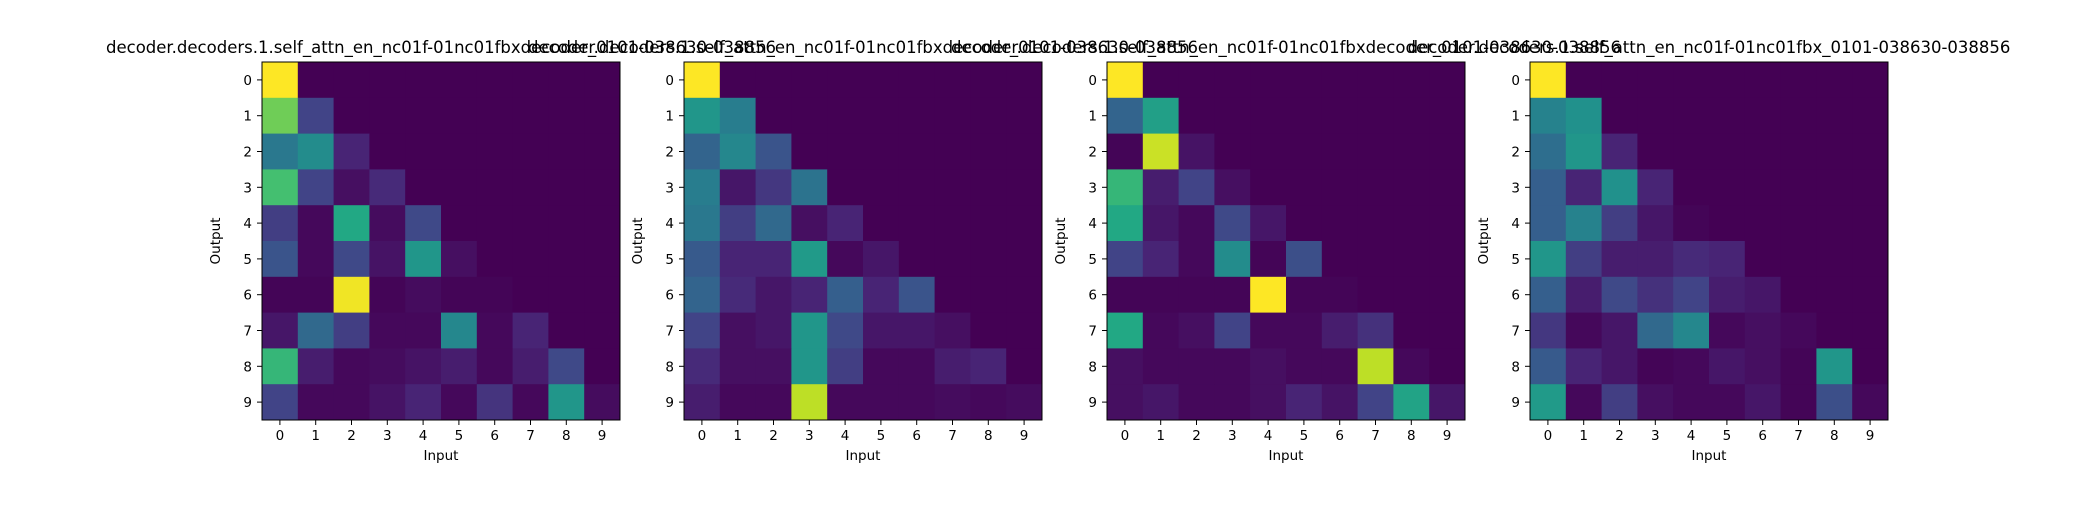  Describe the element at coordinates (423, 436) in the screenshot. I see `x-tick-label: 4` at that location.